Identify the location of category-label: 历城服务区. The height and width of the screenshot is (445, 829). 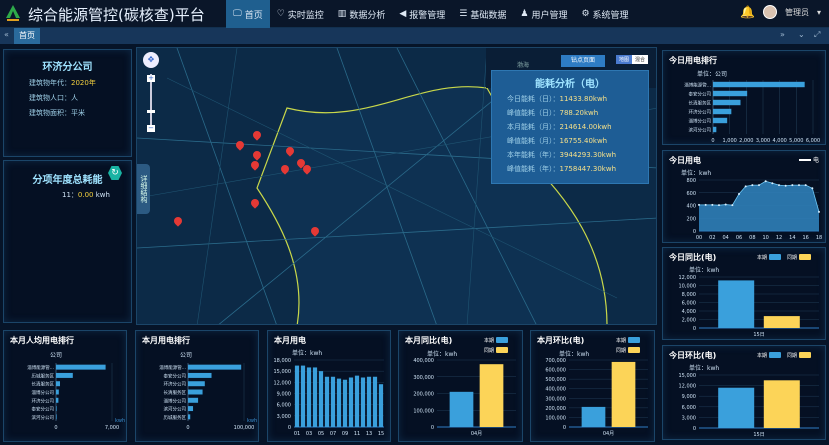
(43, 375).